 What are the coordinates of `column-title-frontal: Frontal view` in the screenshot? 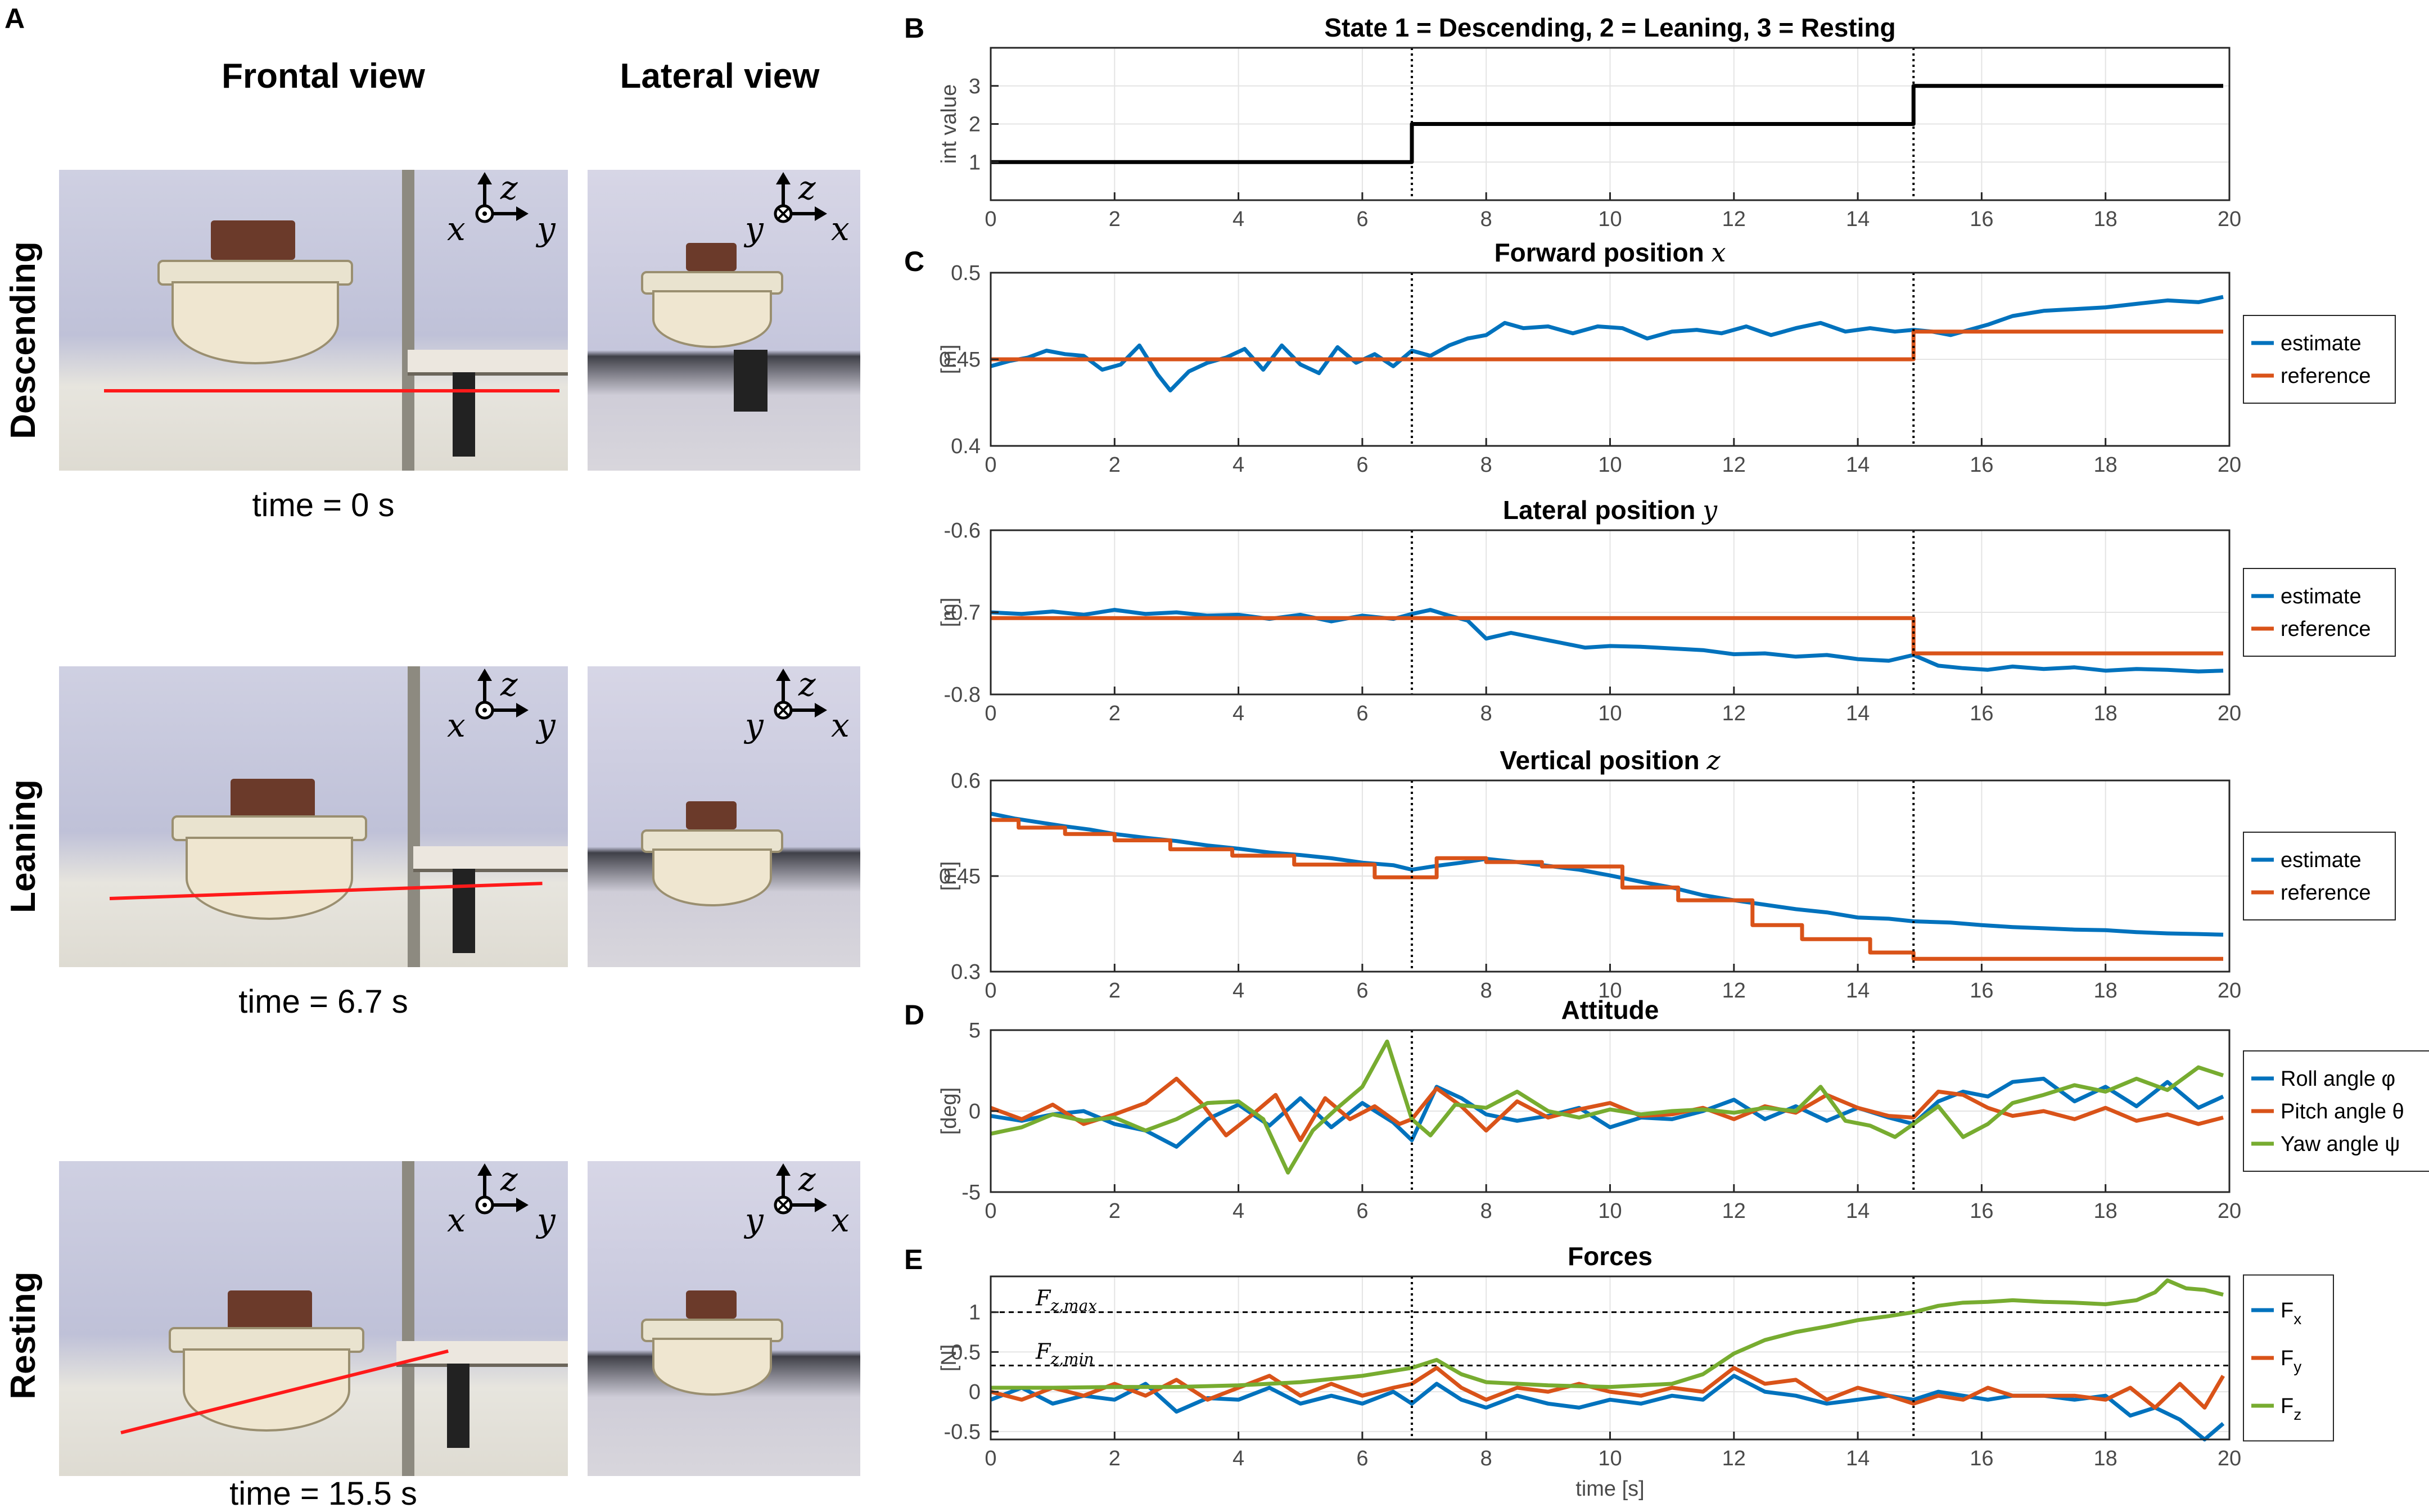 It's located at (324, 76).